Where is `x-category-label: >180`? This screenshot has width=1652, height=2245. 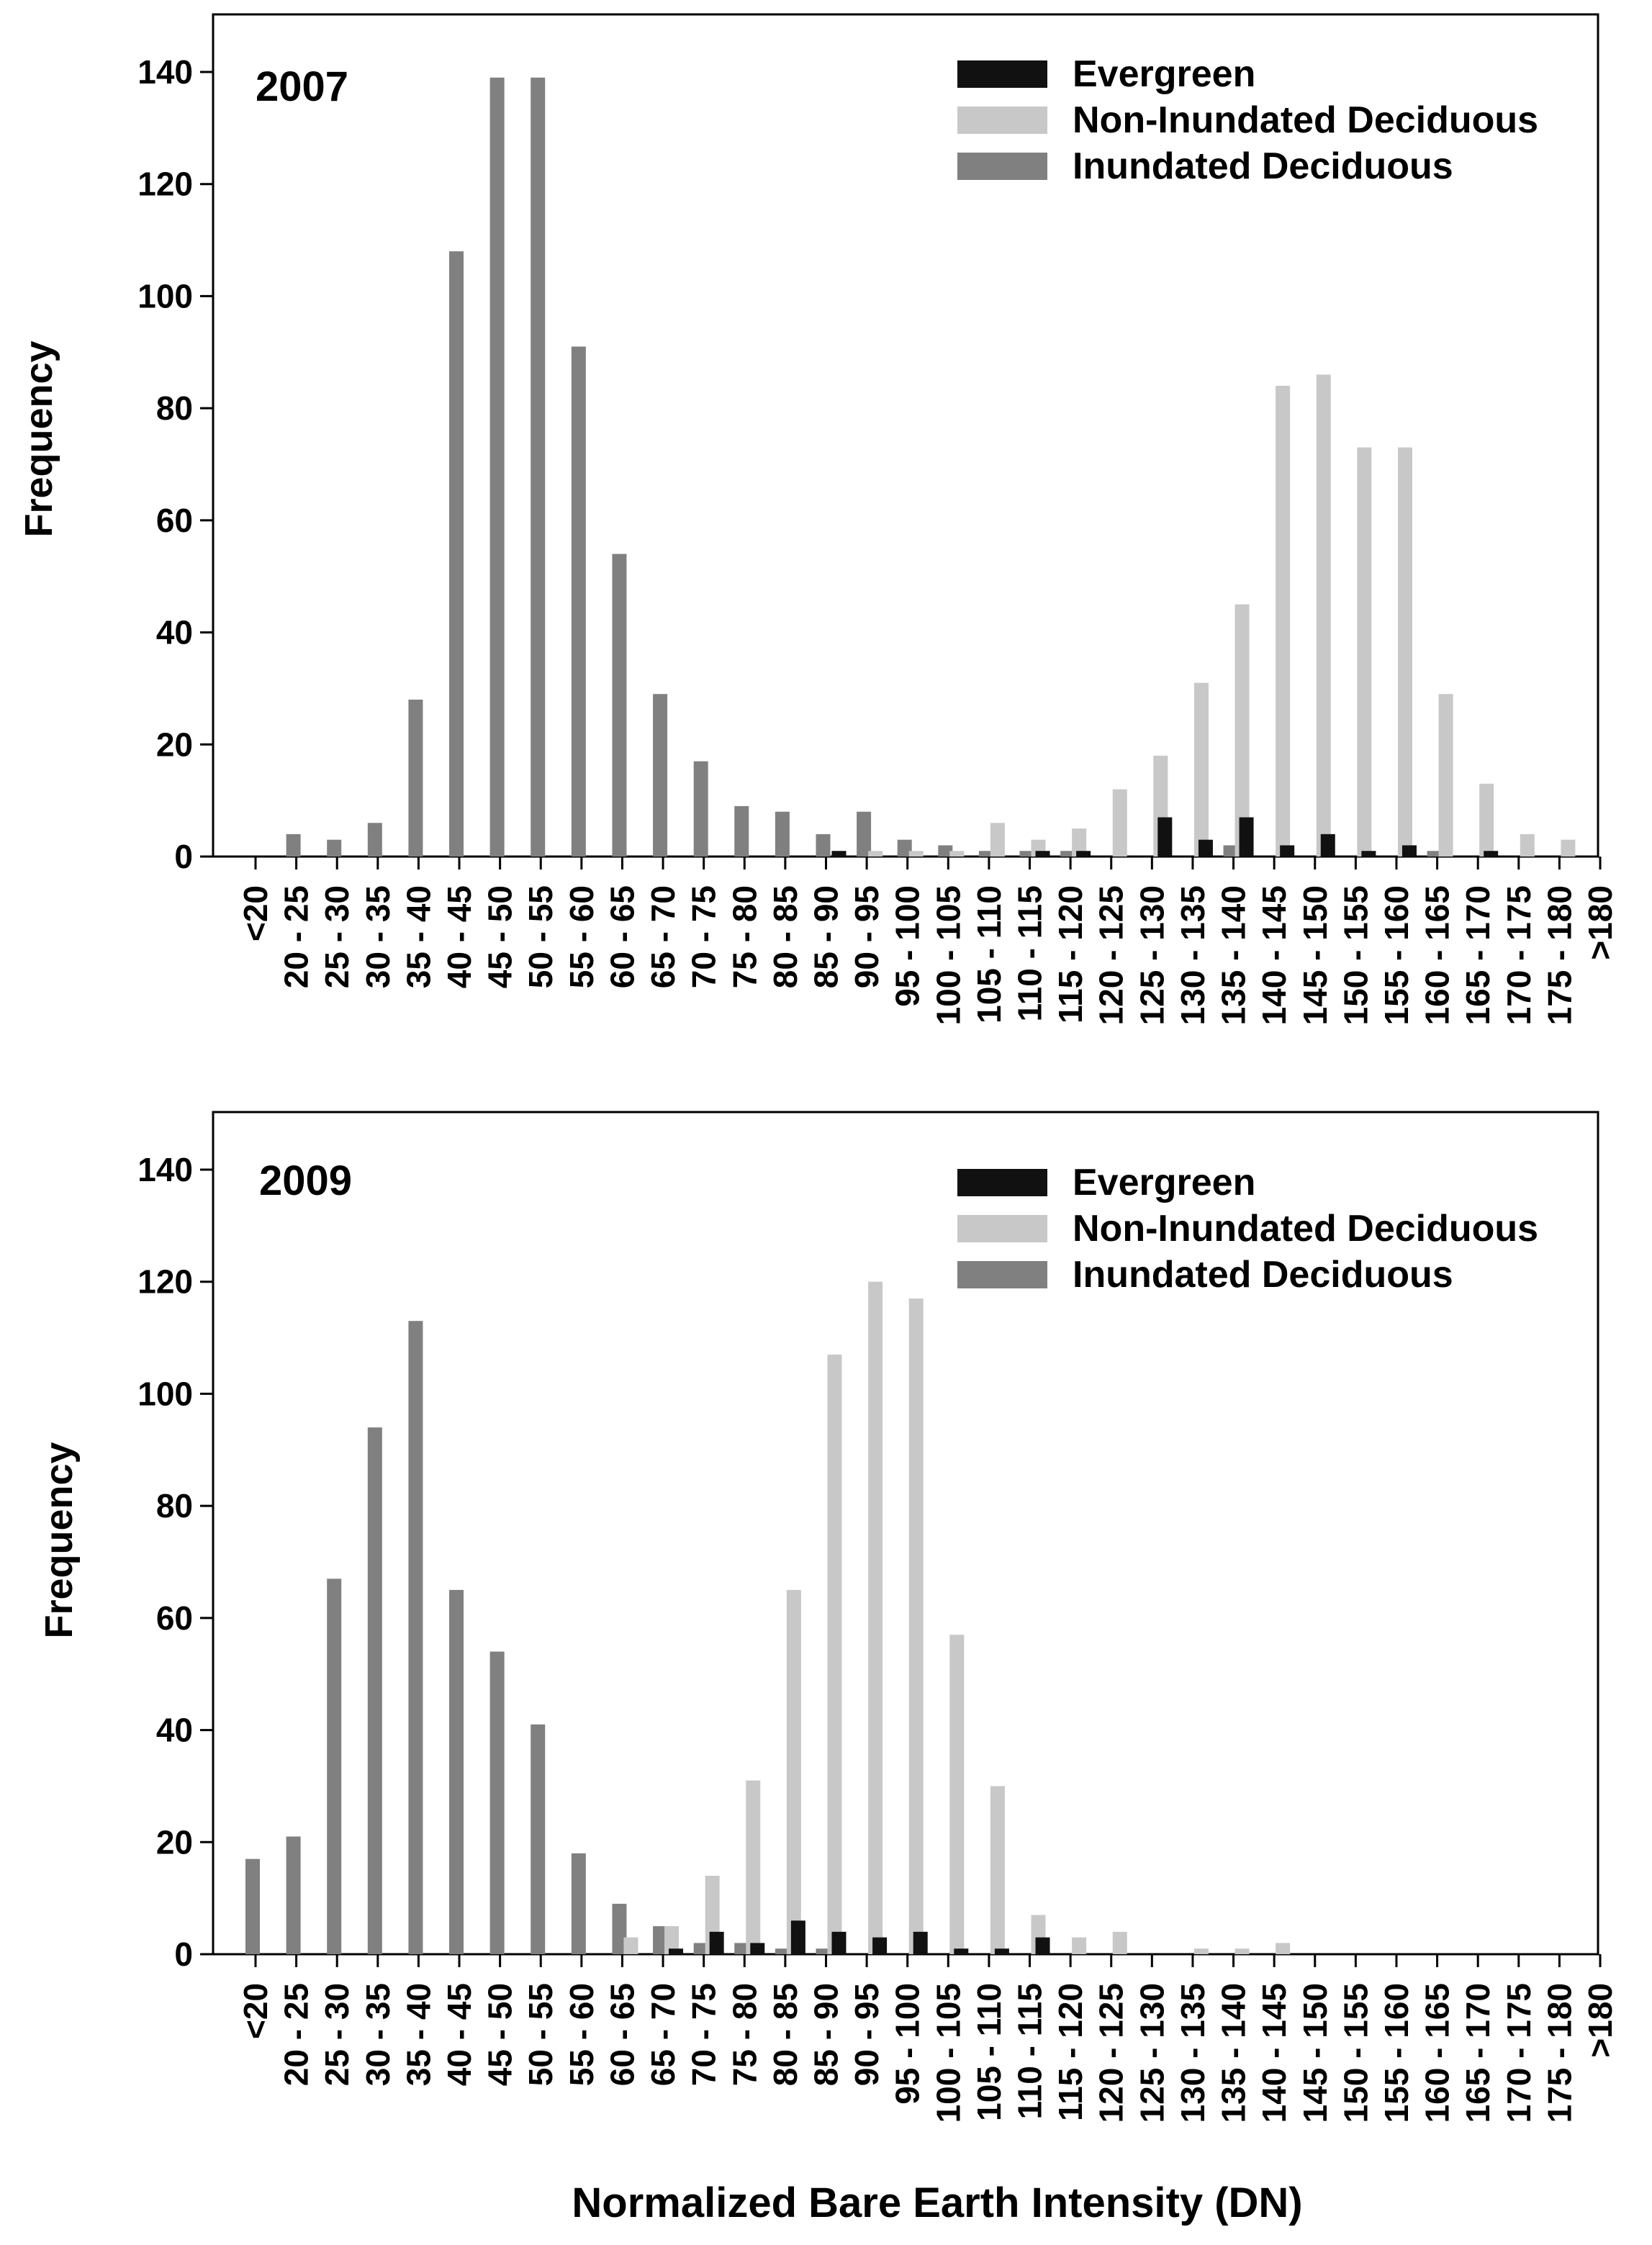 x-category-label: >180 is located at coordinates (1600, 922).